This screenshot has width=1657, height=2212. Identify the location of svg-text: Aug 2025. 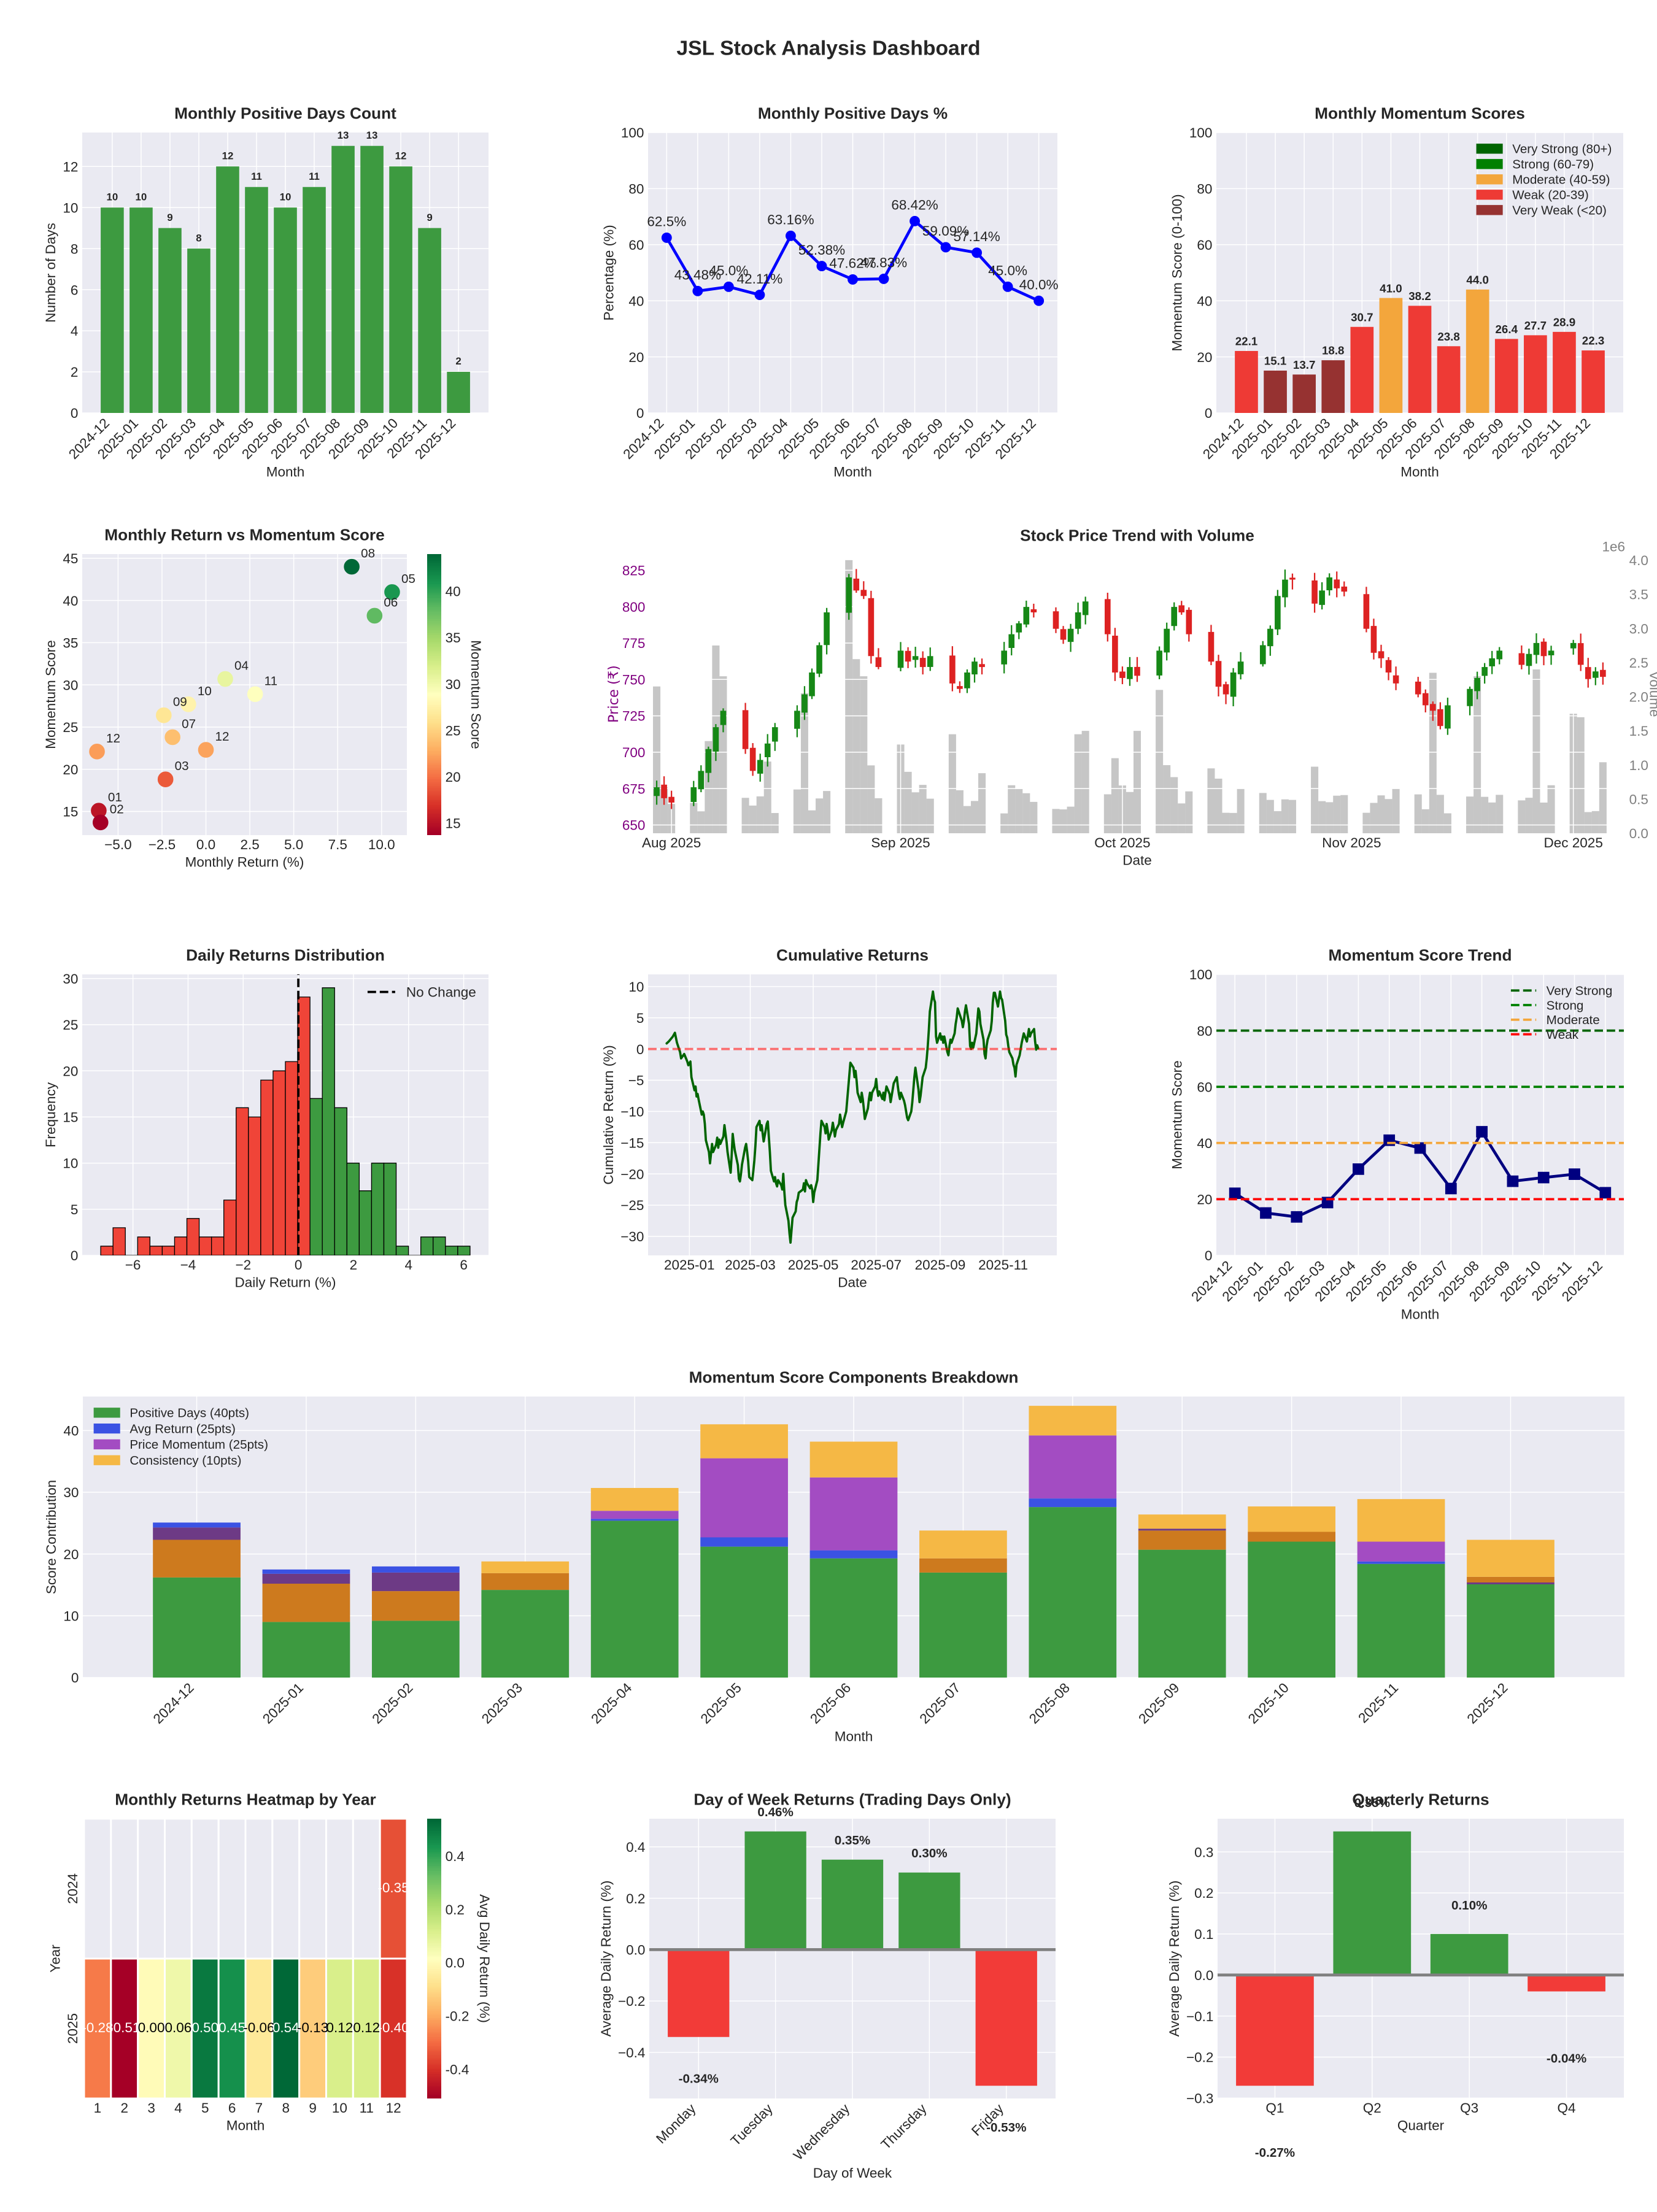
(671, 843).